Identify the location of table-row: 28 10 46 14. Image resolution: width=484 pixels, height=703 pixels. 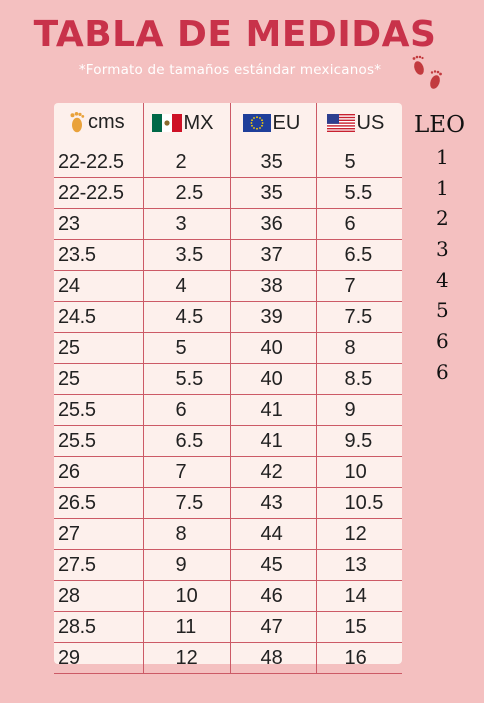
(228, 596).